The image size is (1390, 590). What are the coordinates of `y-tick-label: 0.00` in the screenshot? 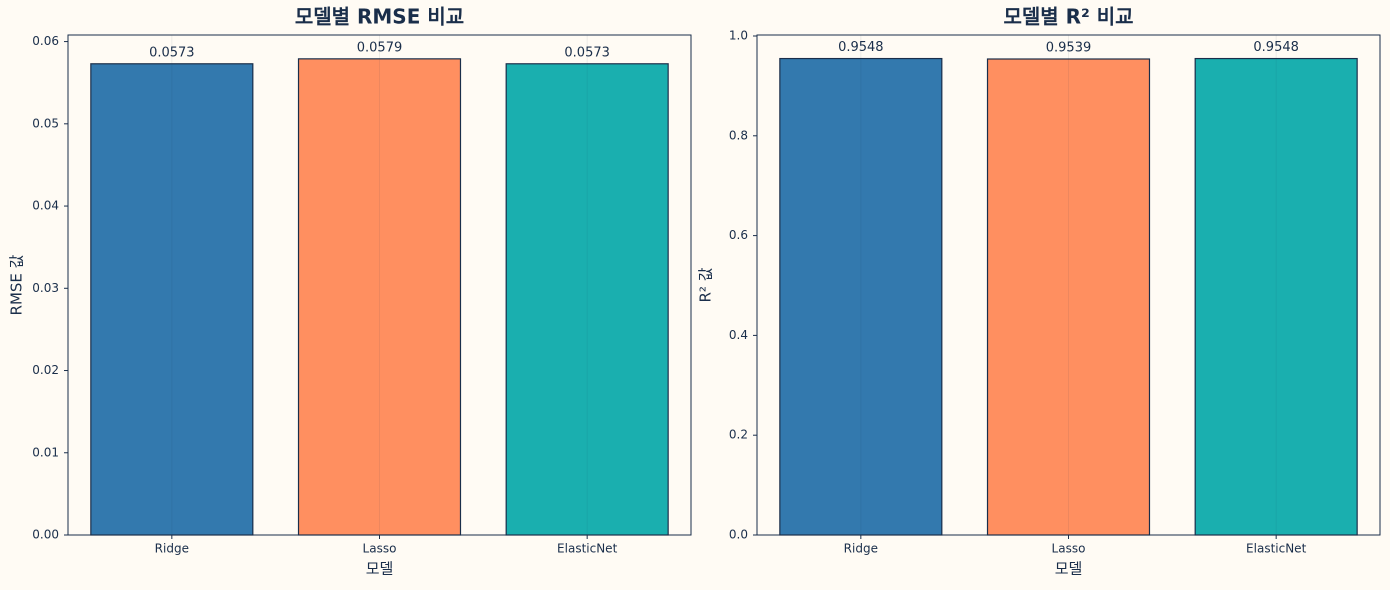 It's located at (45, 535).